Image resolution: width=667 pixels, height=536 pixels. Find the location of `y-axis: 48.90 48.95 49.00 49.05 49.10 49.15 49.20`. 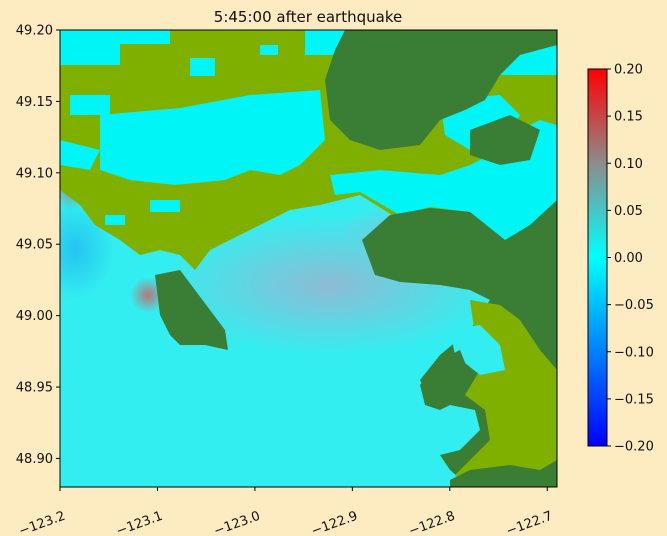

y-axis: 48.90 48.95 49.00 49.05 49.10 49.15 49.20 is located at coordinates (38, 245).